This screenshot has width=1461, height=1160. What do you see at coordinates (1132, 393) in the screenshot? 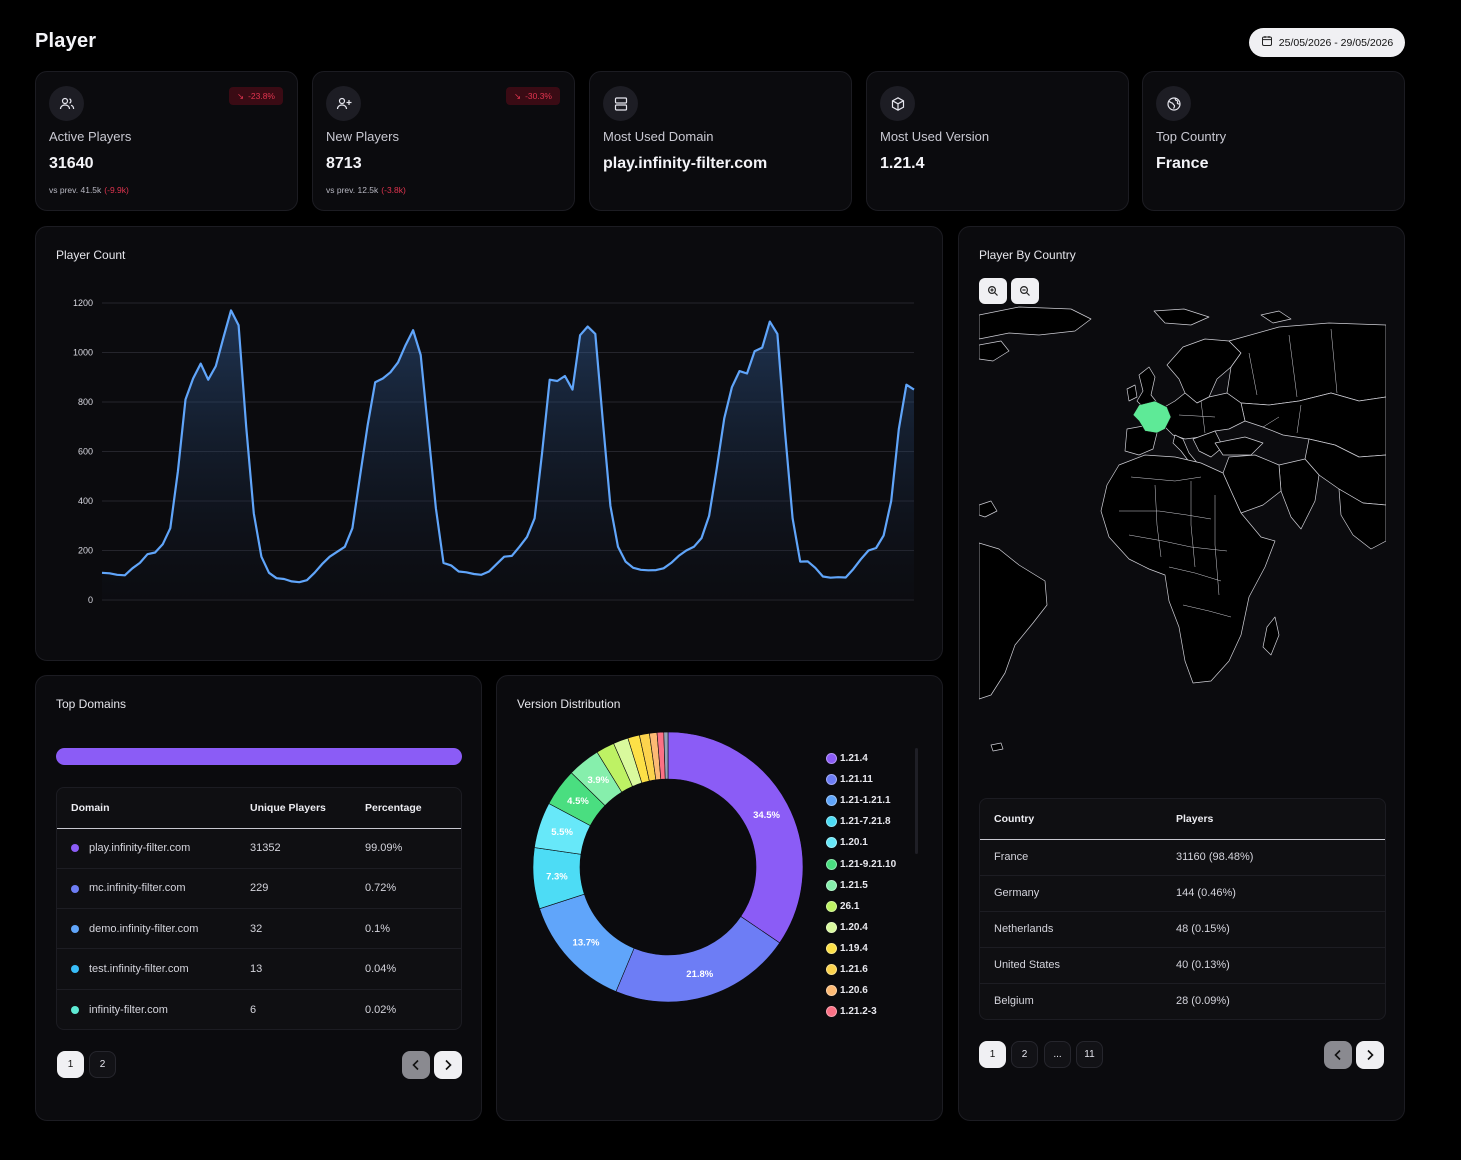
I see `map-region-ireland` at bounding box center [1132, 393].